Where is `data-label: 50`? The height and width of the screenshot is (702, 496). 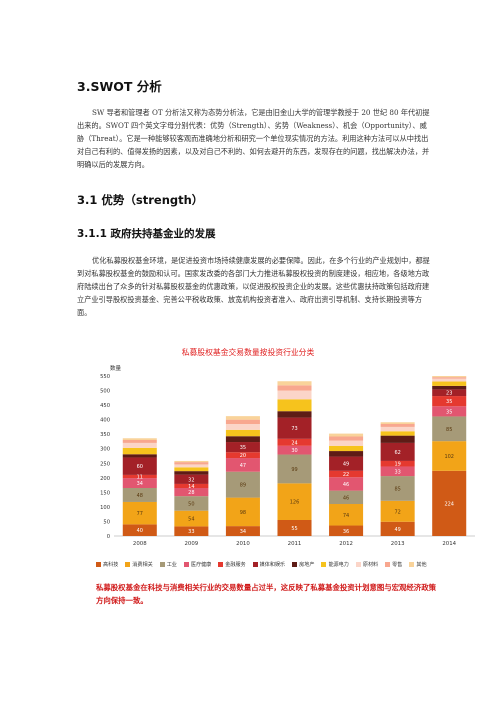 data-label: 50 is located at coordinates (191, 504).